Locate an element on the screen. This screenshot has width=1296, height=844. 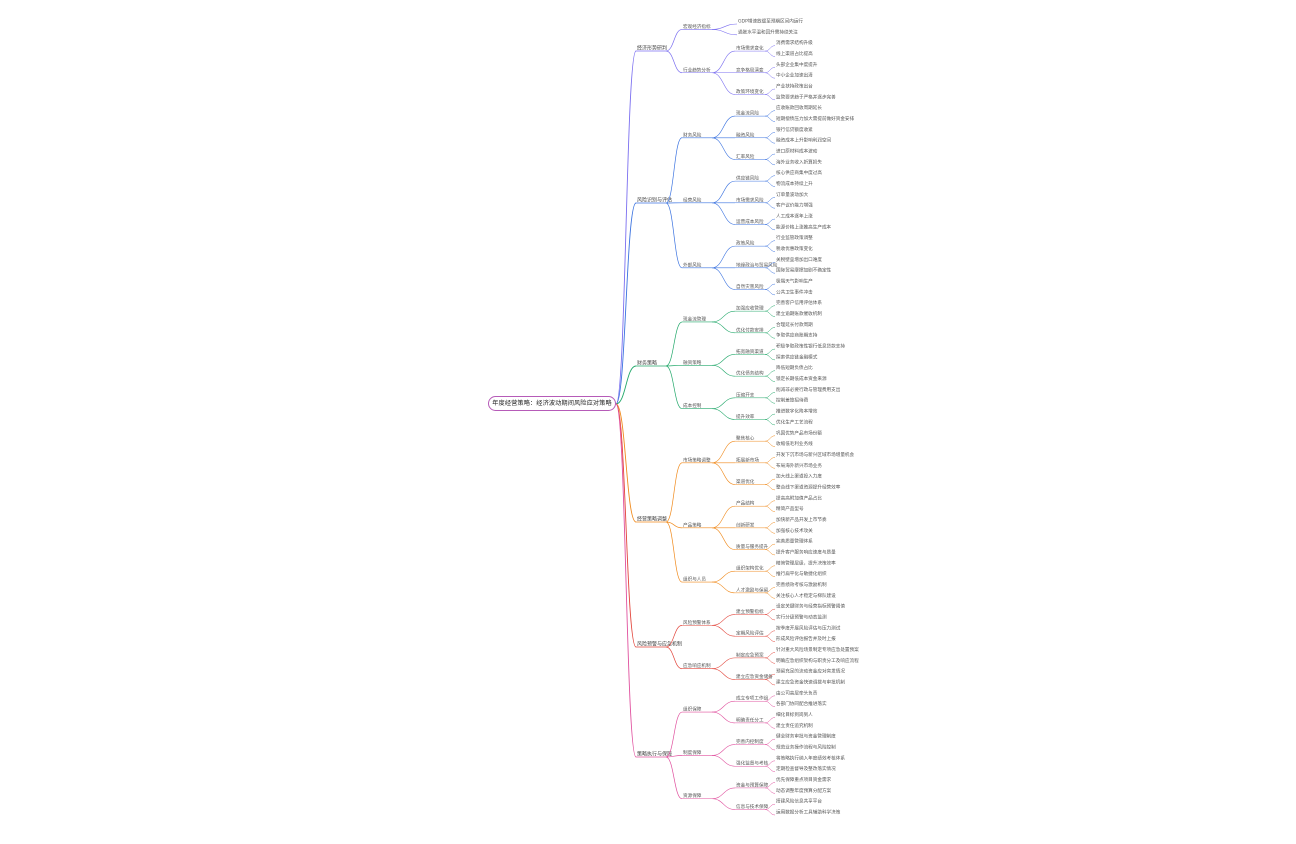
topic: 渠道优化 is located at coordinates (745, 481).